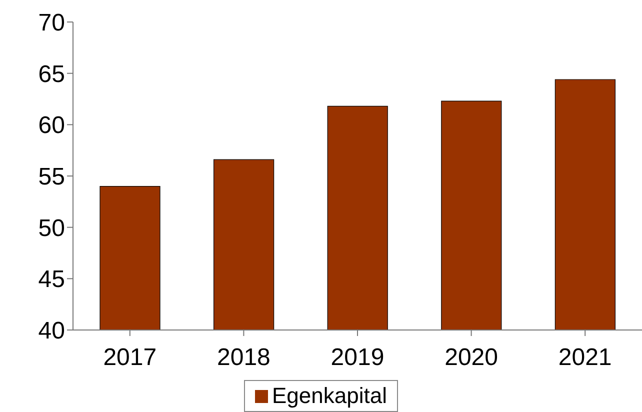 This screenshot has height=412, width=642. What do you see at coordinates (51, 228) in the screenshot?
I see `y-tick-label: 50` at bounding box center [51, 228].